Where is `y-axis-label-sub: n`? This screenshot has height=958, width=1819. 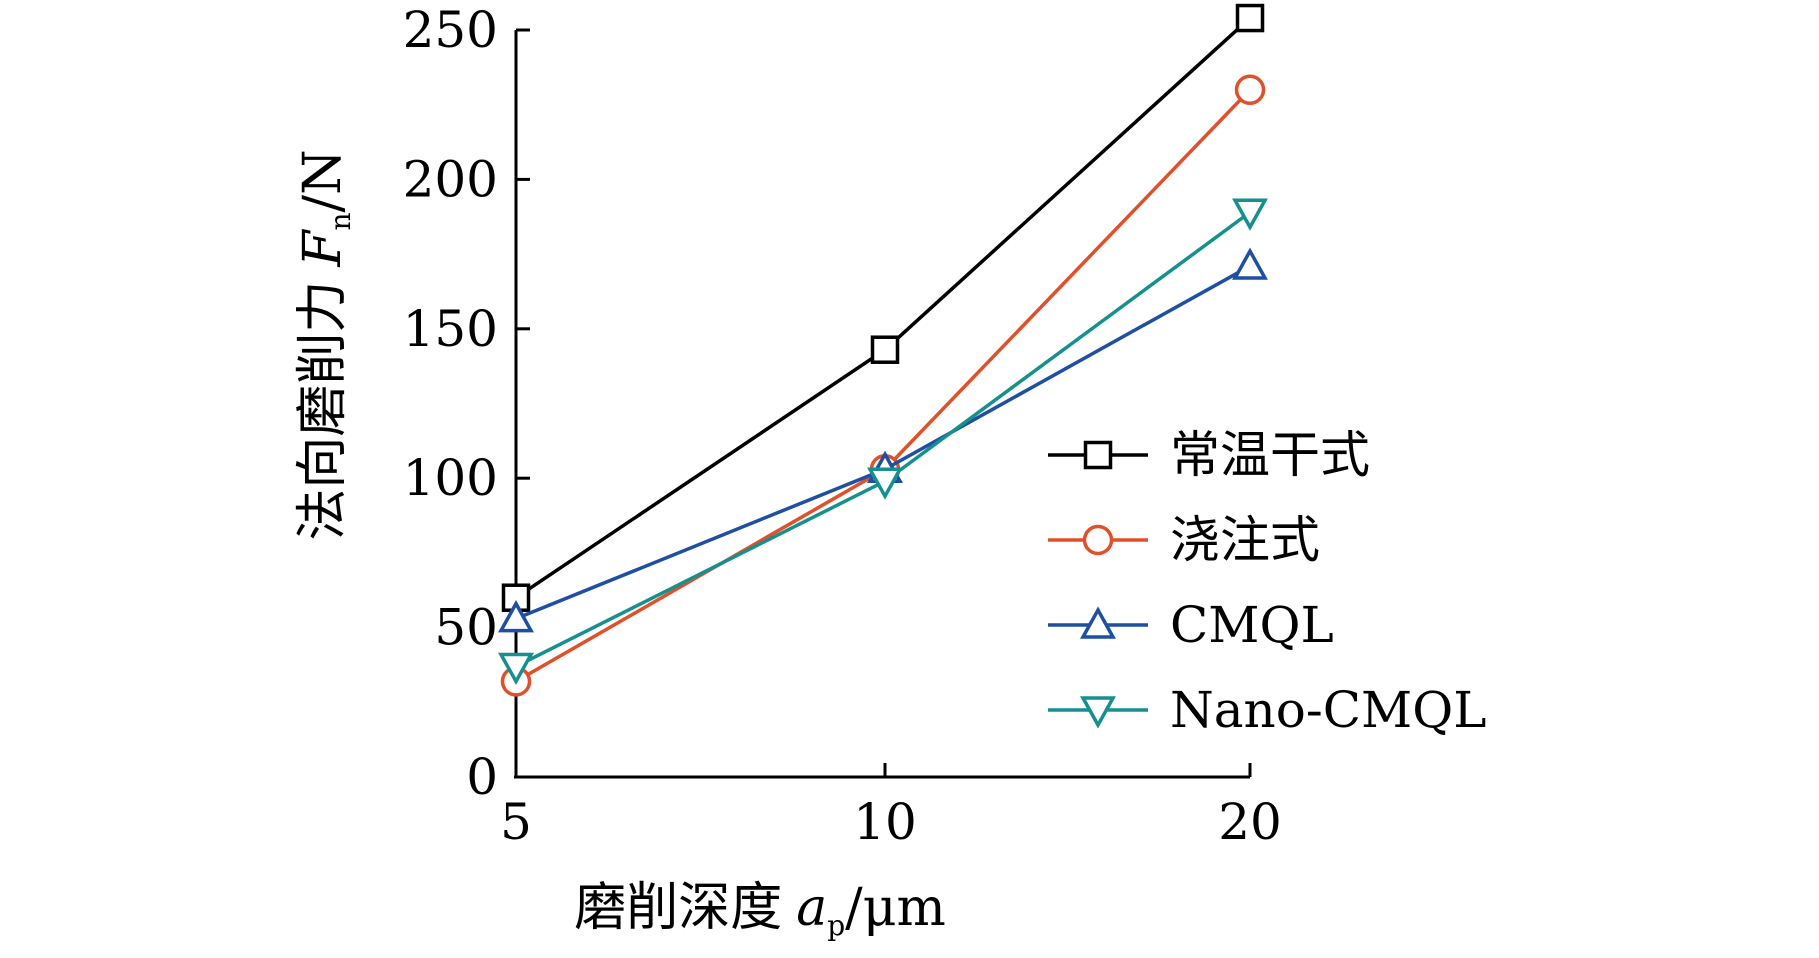
y-axis-label-sub: n is located at coordinates (340, 221).